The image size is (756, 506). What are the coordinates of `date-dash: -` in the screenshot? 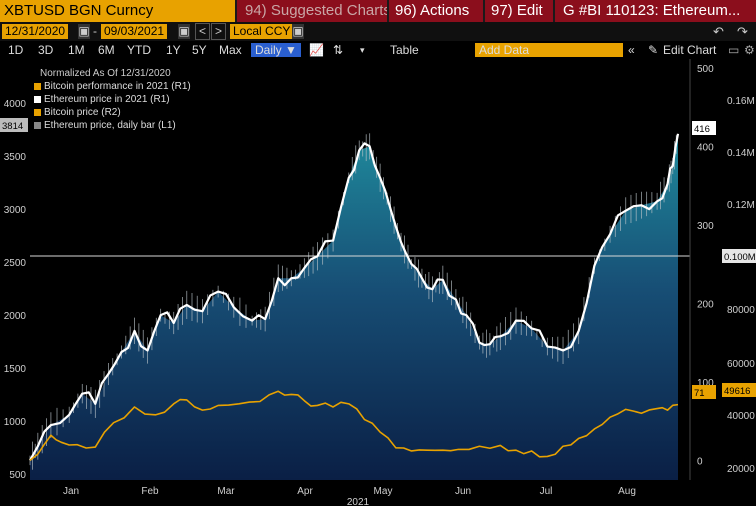 It's located at (95, 31).